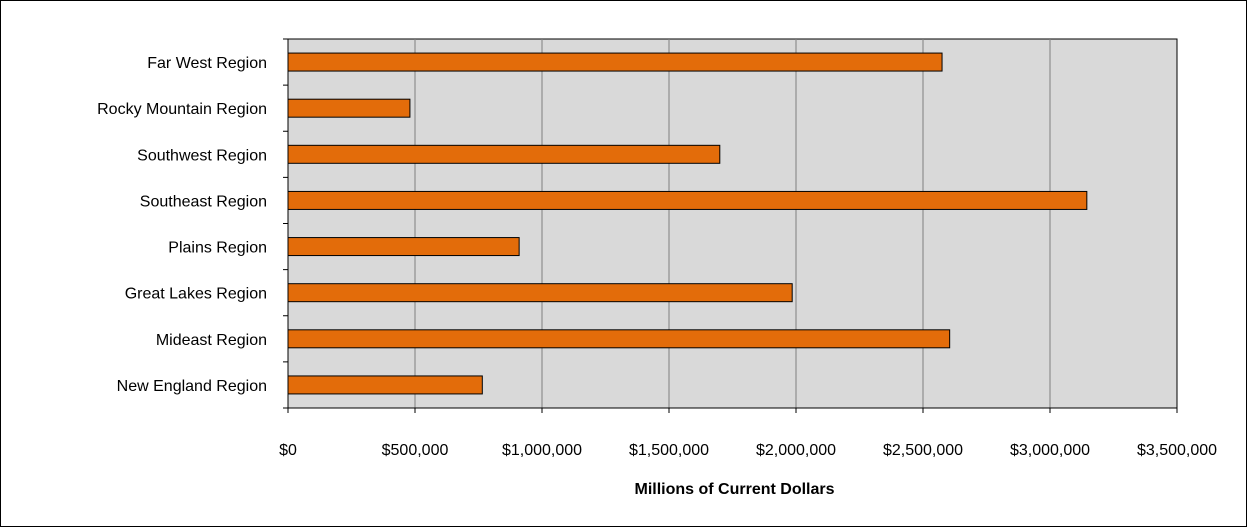 The height and width of the screenshot is (527, 1247). I want to click on x-tick-label: $2,000,000, so click(796, 450).